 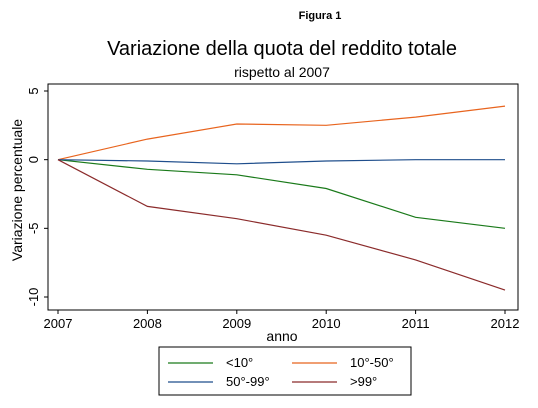 I want to click on y-tick-label: 5, so click(x=33, y=90).